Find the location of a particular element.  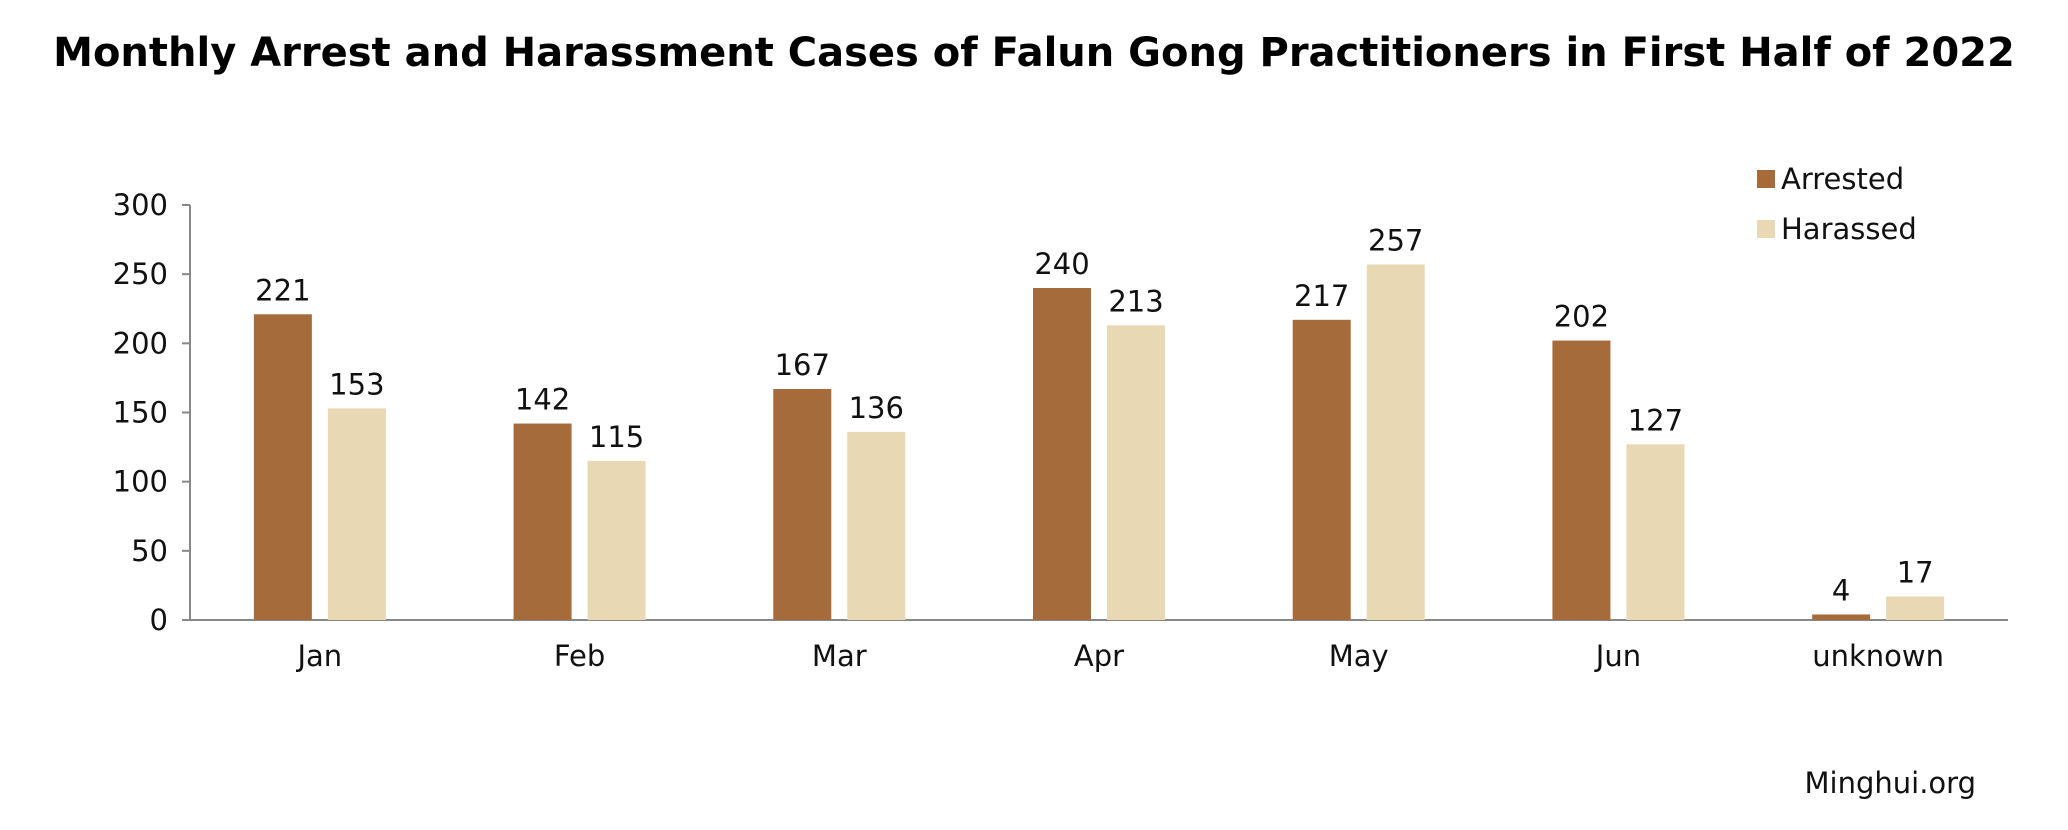

data-label: 257 is located at coordinates (1395, 240).